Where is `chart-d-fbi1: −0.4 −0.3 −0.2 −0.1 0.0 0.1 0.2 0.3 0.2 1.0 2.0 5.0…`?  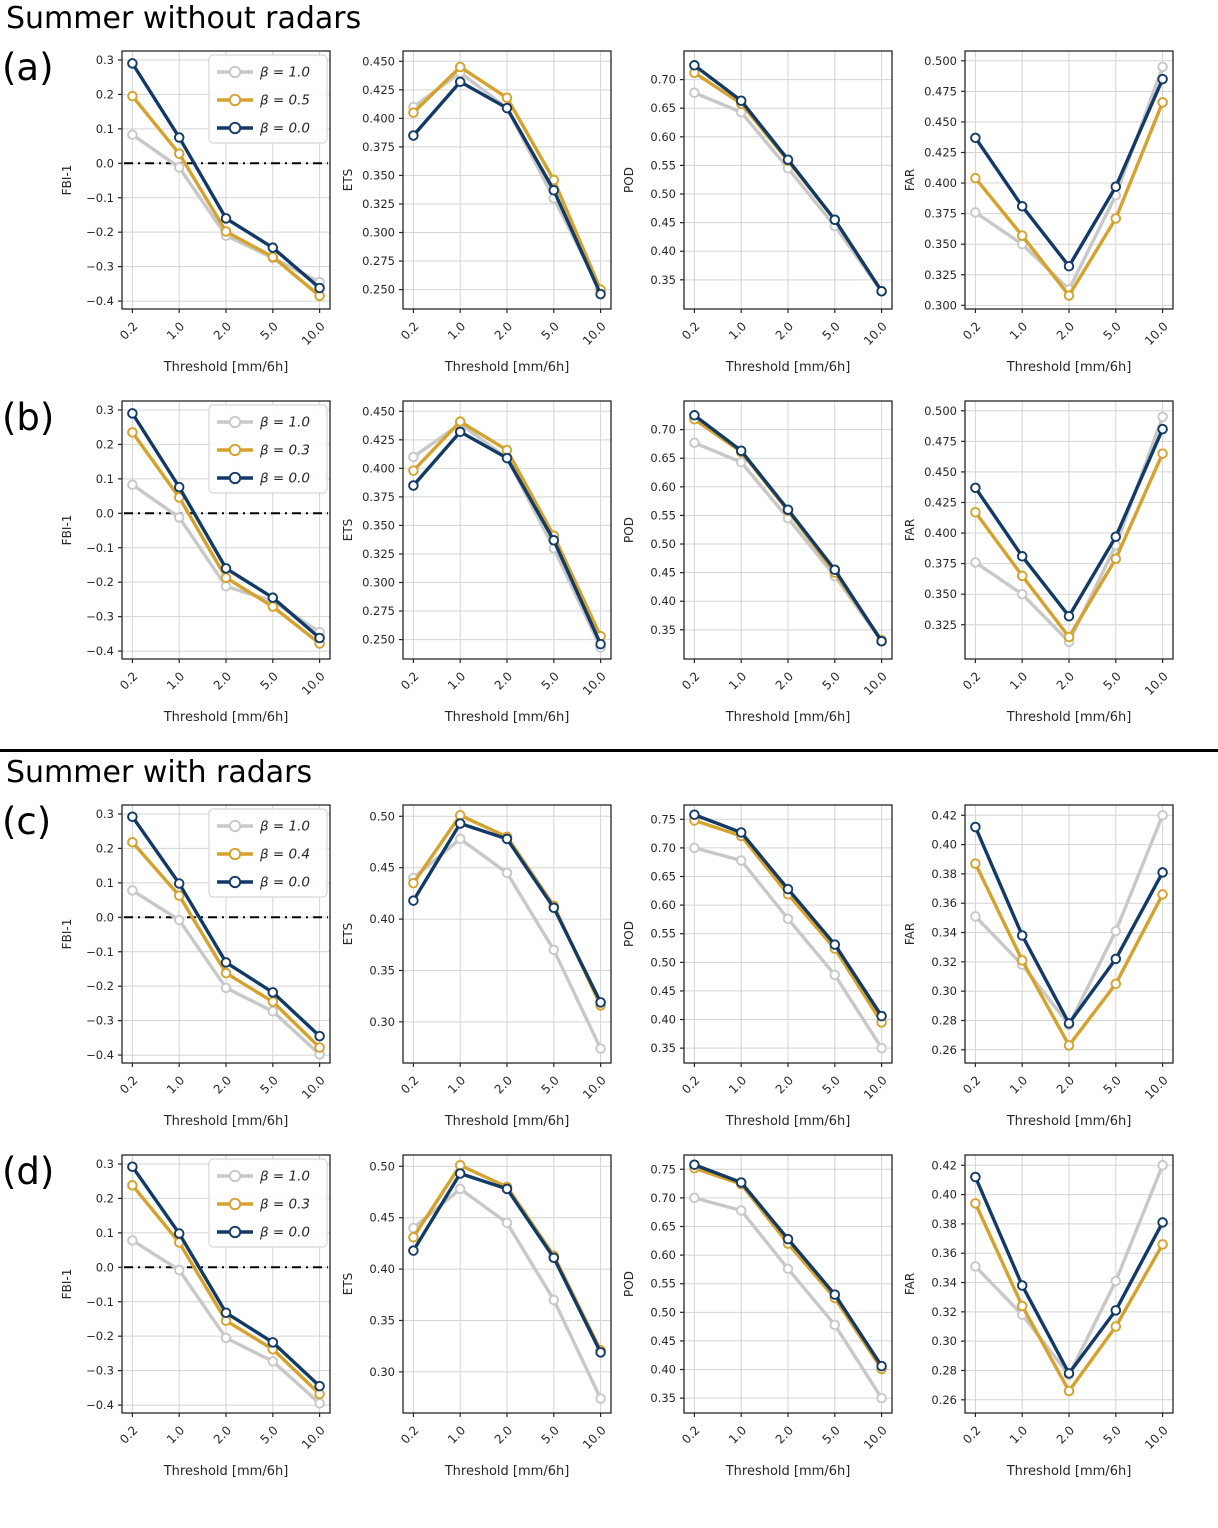 chart-d-fbi1: −0.4 −0.3 −0.2 −0.1 0.0 0.1 0.2 0.3 0.2 1.0 2.0 5.0… is located at coordinates (195, 1316).